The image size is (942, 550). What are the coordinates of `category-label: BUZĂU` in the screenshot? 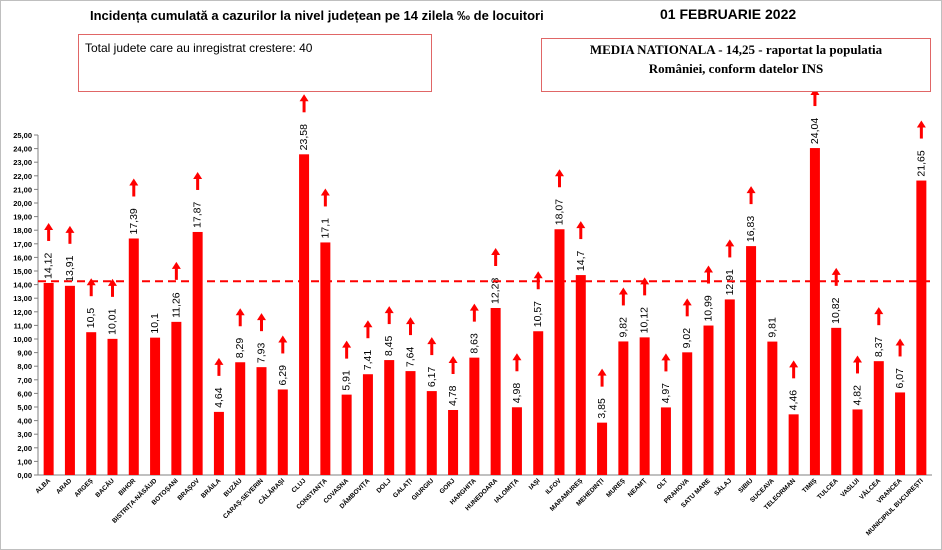 It's located at (232, 487).